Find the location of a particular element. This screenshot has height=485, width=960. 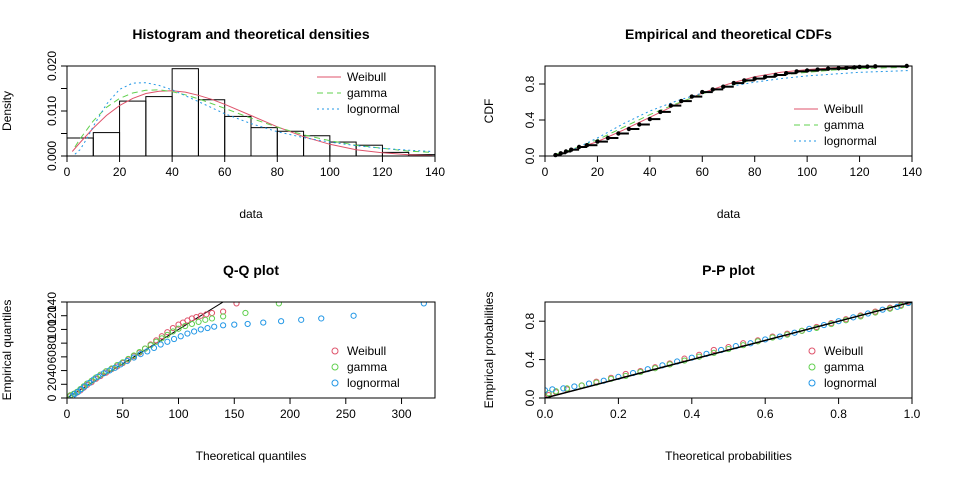

y-tick-label: 0.000 is located at coordinates (52, 156).